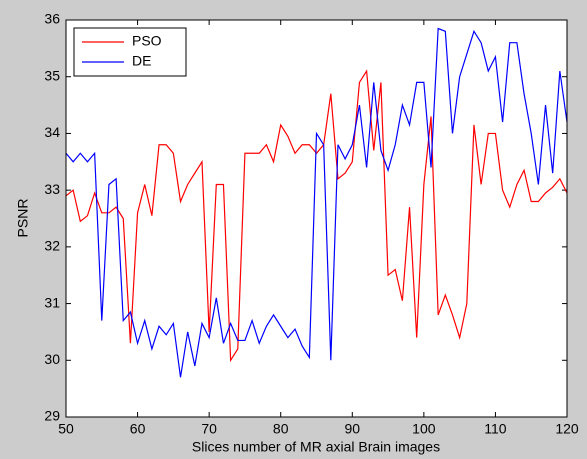  Describe the element at coordinates (23, 218) in the screenshot. I see `y-axis-label: PSNR` at that location.